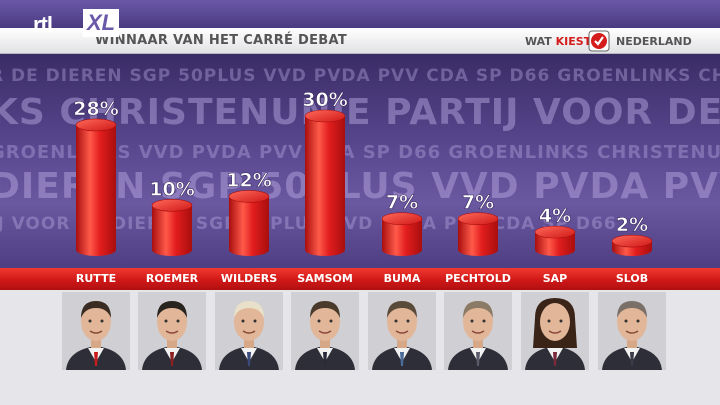 Image resolution: width=720 pixels, height=405 pixels. I want to click on portrait-roemer-icon, so click(172, 331).